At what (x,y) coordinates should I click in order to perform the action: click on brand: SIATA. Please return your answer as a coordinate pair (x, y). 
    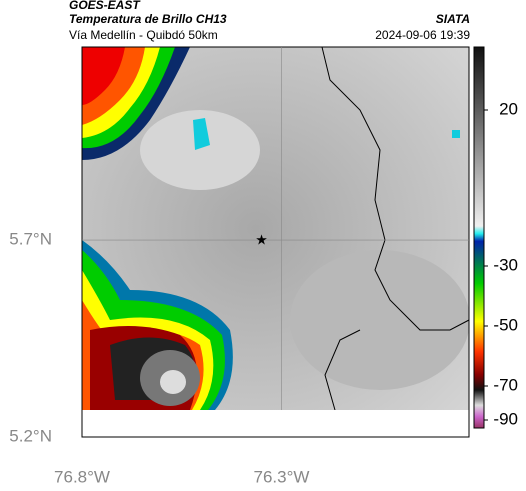
    Looking at the image, I should click on (453, 19).